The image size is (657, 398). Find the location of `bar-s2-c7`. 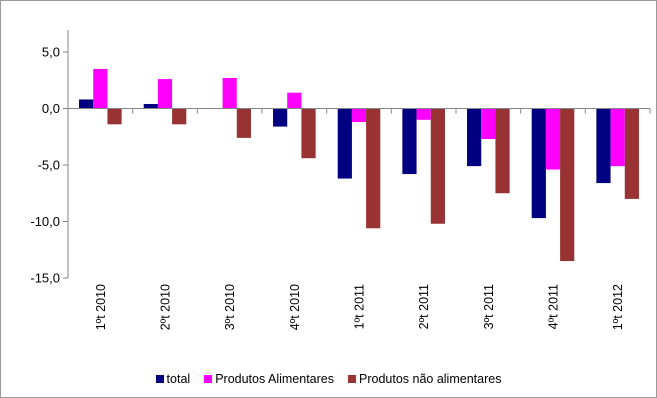

bar-s2-c7 is located at coordinates (567, 185).